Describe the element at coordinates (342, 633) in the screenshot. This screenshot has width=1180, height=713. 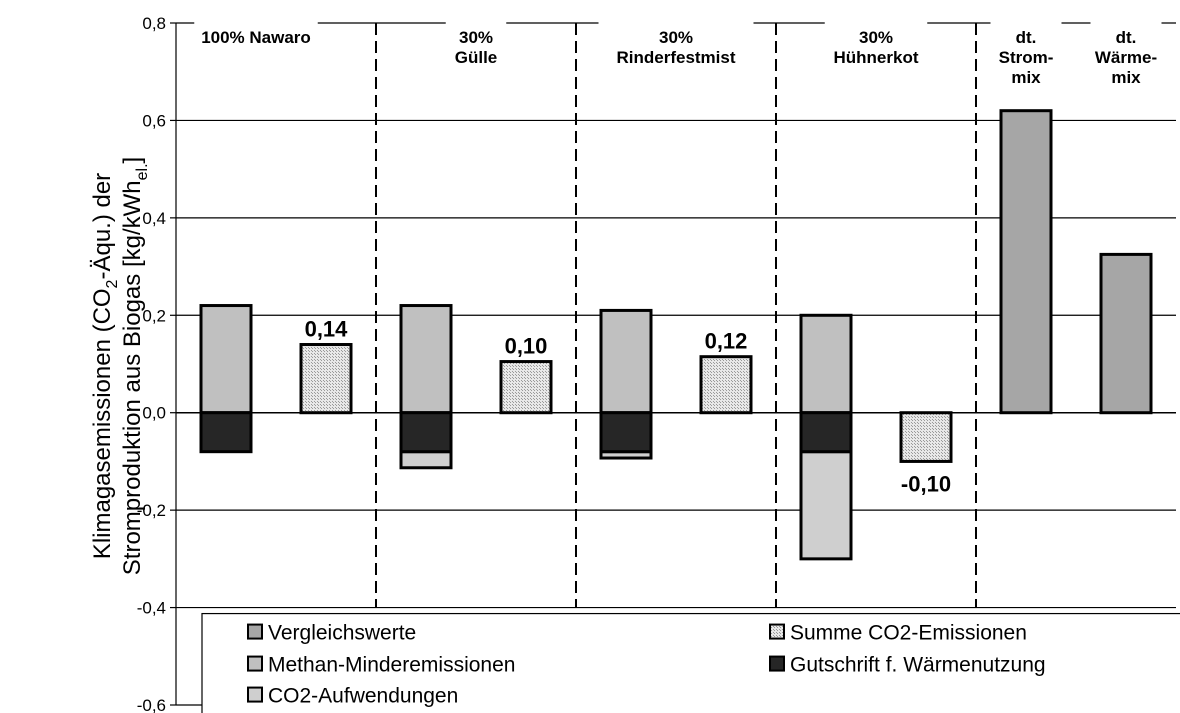
I see `legend-label-vergleich: Vergleichswerte` at that location.